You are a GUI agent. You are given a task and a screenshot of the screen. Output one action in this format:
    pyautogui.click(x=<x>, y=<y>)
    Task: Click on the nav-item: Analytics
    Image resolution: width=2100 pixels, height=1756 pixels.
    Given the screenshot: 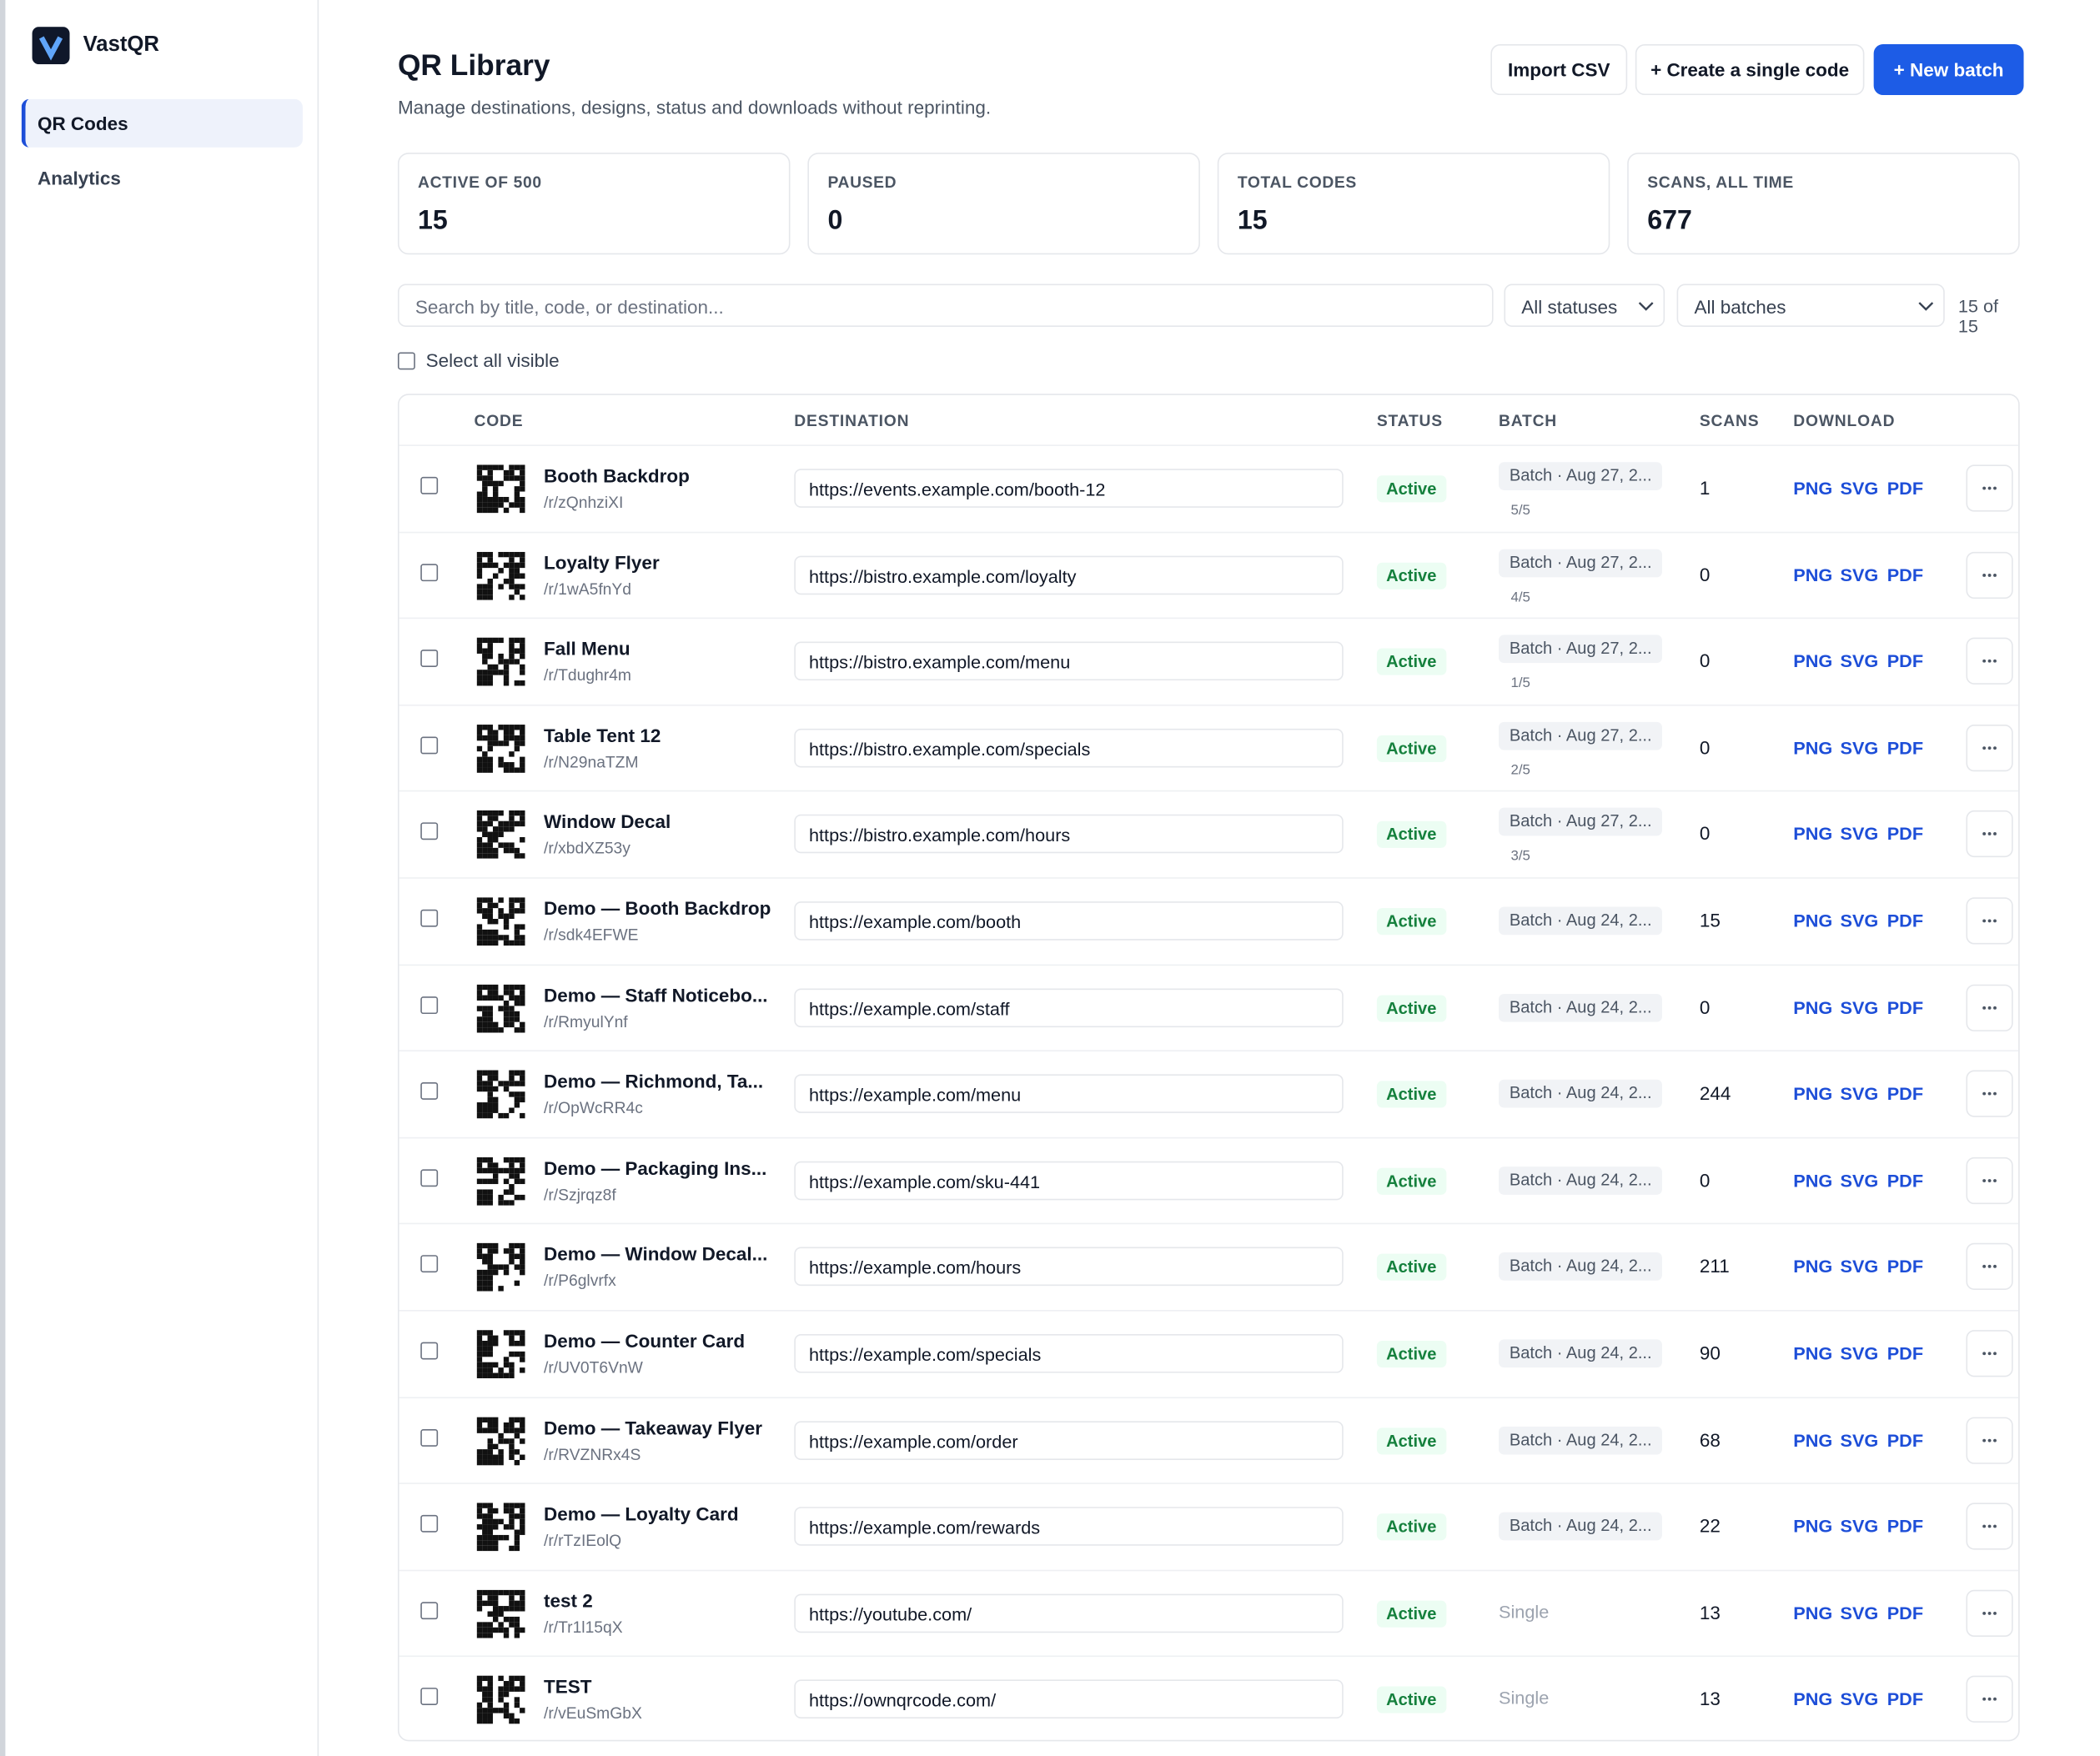 What is the action you would take?
    pyautogui.click(x=79, y=178)
    